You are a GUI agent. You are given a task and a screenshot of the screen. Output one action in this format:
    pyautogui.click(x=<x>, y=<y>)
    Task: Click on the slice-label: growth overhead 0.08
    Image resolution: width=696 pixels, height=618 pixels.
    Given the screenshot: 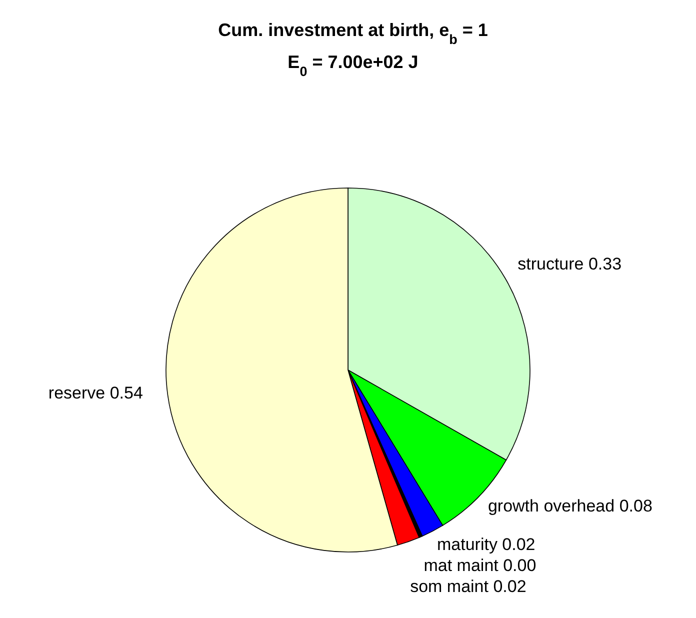 What is the action you would take?
    pyautogui.click(x=570, y=506)
    